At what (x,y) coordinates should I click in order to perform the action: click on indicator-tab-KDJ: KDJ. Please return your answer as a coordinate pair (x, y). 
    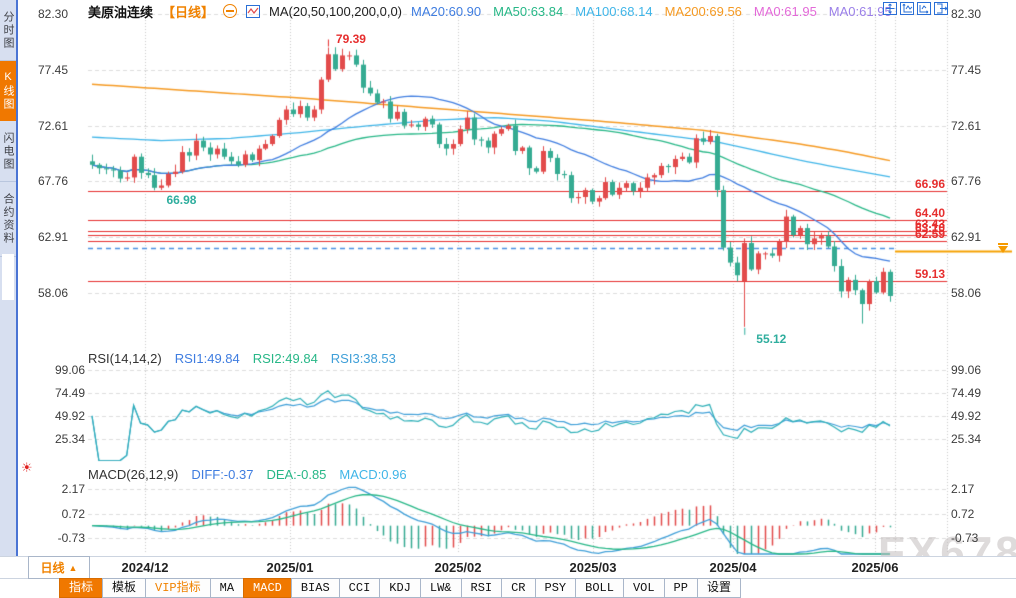
    Looking at the image, I should click on (400, 588).